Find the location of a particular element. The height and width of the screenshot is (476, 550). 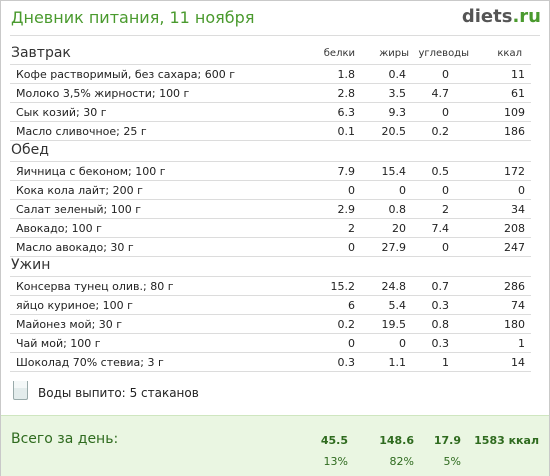

carbs-value: 7.4 is located at coordinates (440, 228).